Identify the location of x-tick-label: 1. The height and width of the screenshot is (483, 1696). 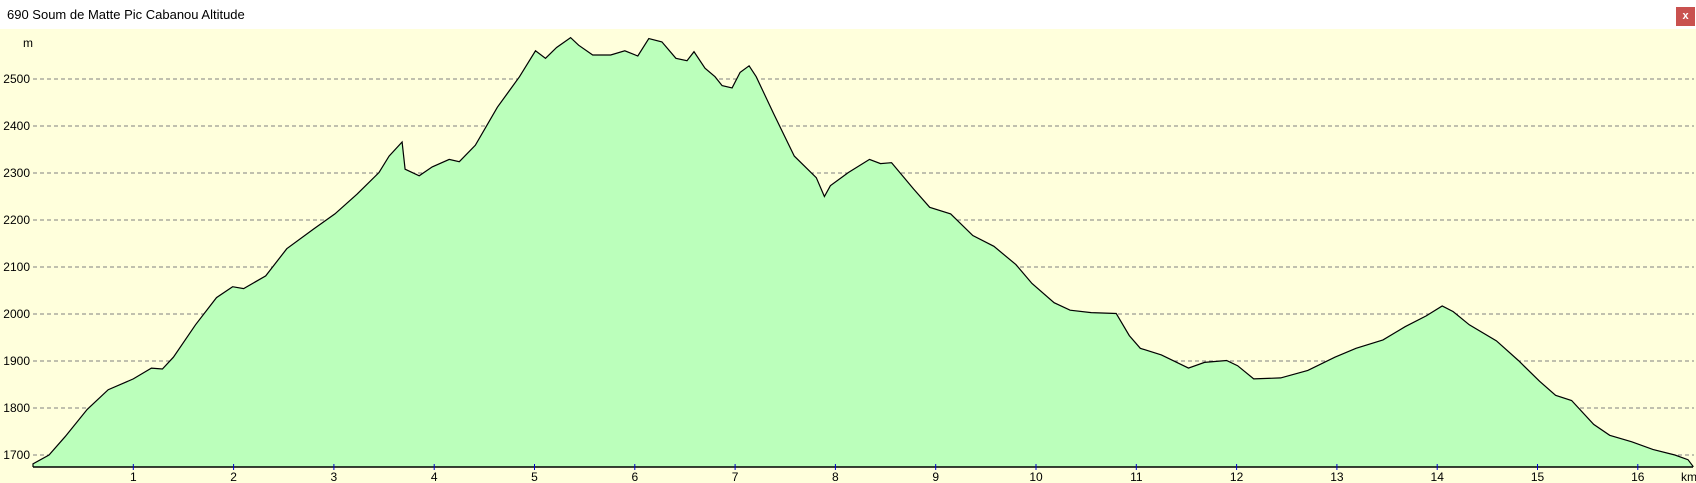
(133, 476).